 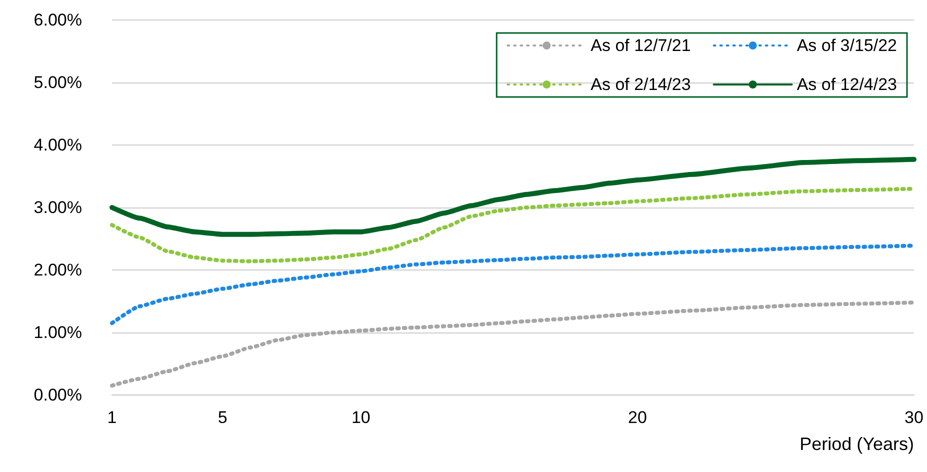 I want to click on y-tick-label: 2.00%, so click(x=58, y=270).